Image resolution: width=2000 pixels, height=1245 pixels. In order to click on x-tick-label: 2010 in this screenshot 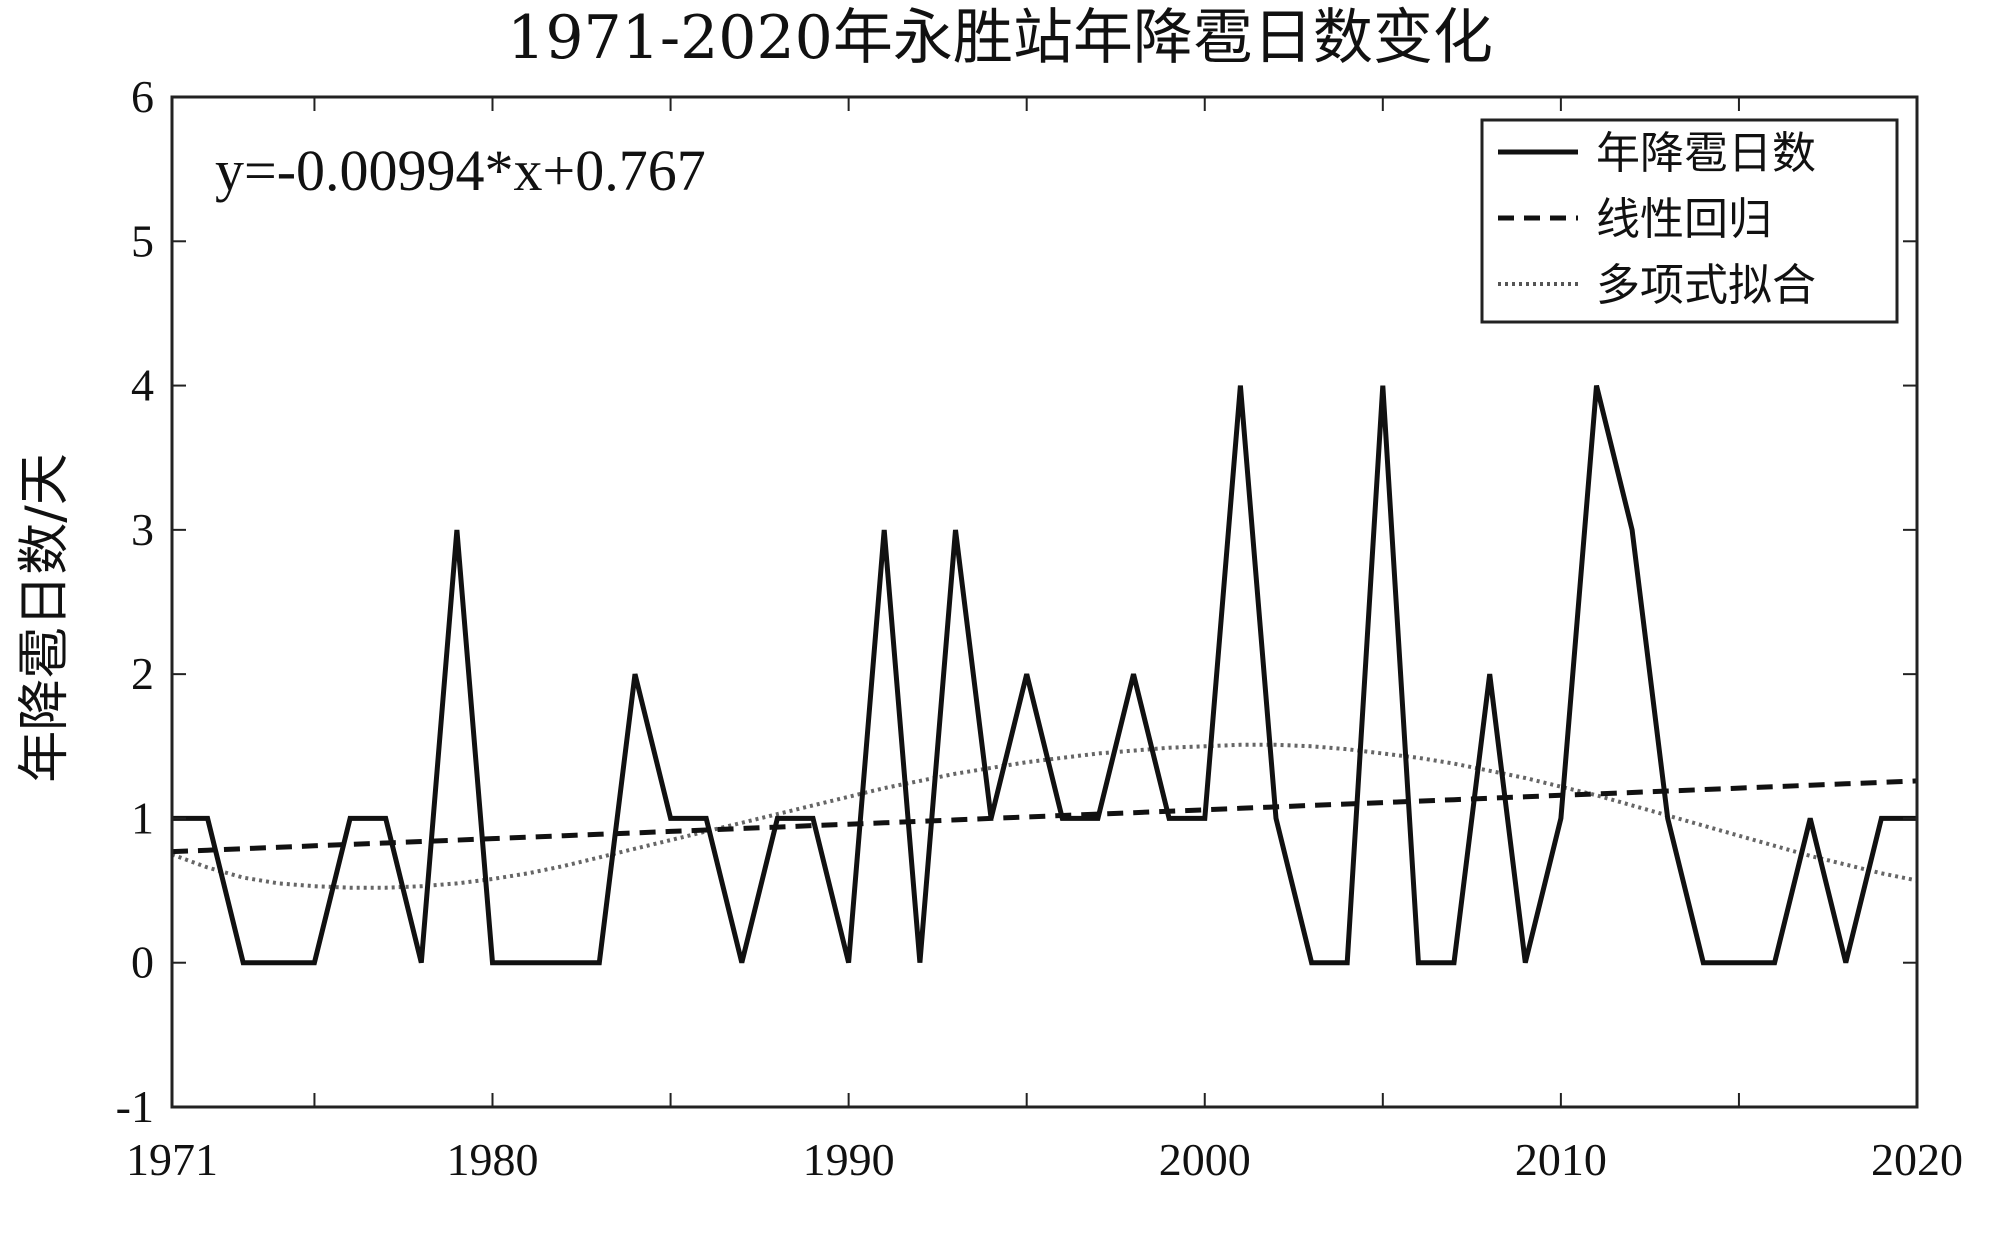, I will do `click(1561, 1159)`.